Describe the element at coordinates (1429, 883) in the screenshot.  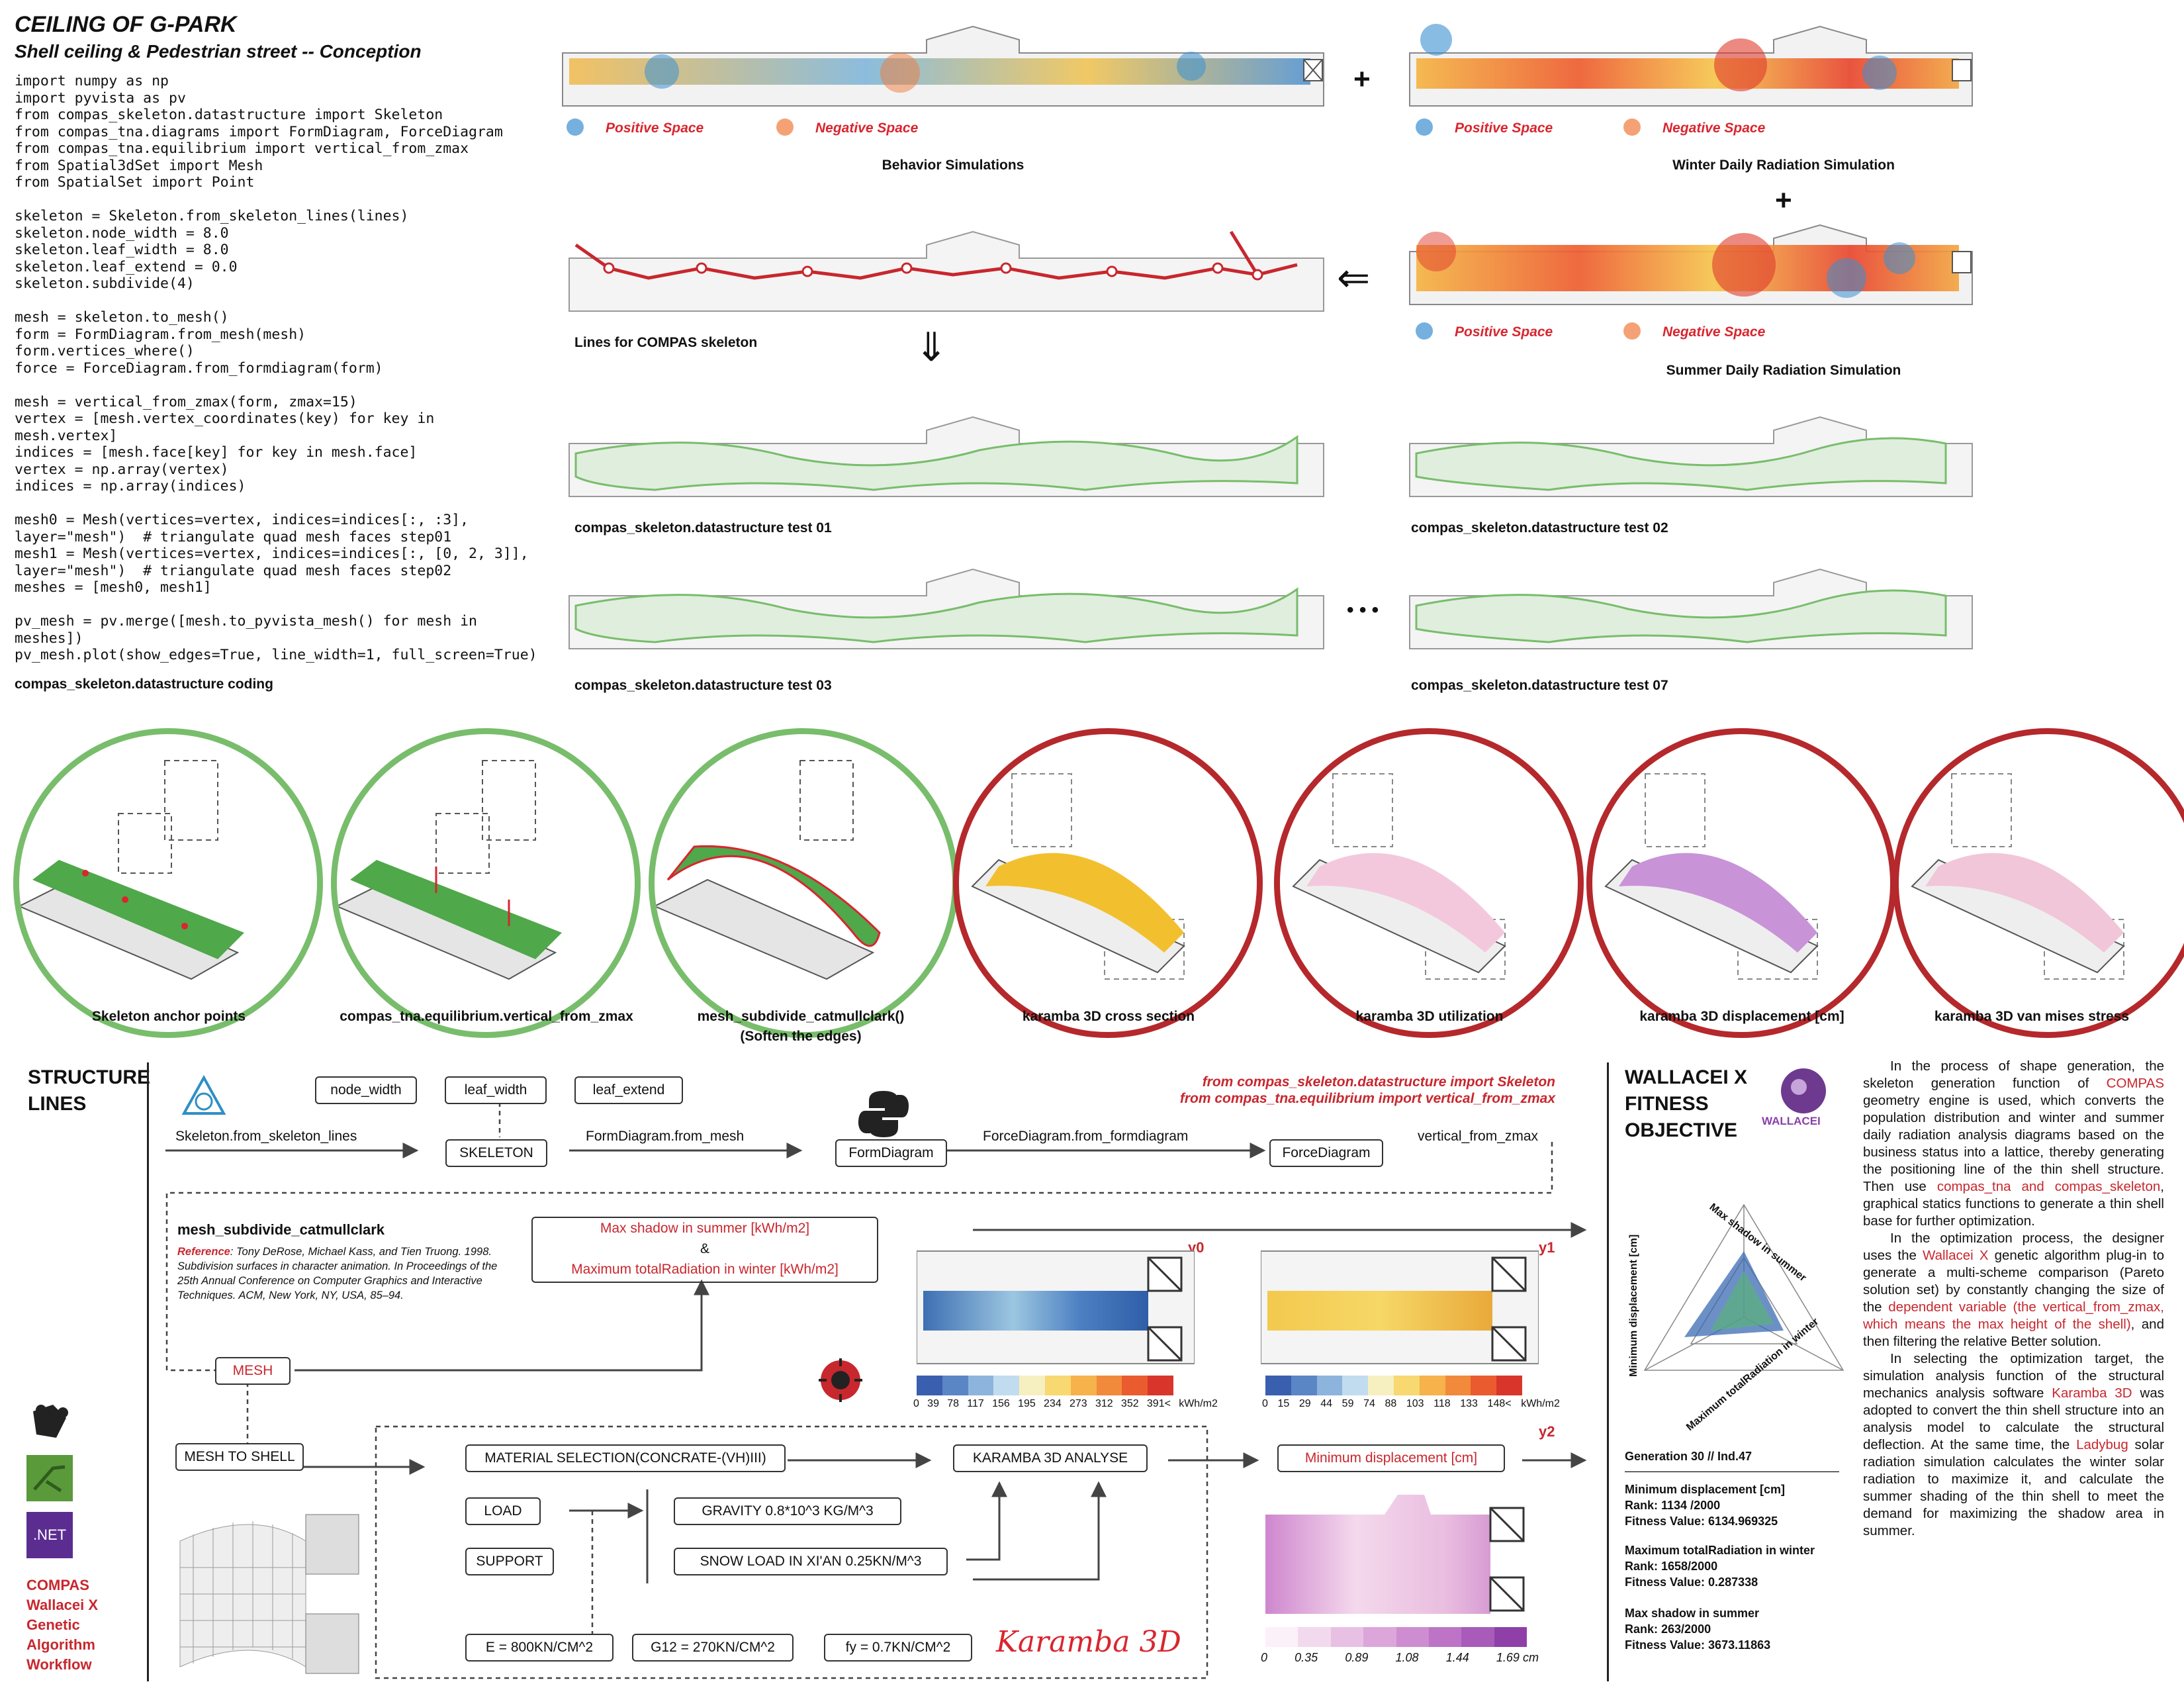
I see `circle-utilization` at that location.